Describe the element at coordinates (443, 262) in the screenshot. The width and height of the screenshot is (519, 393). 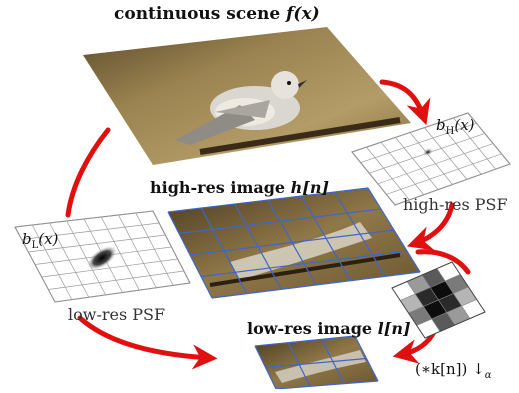
I see `arrow-highres-to-kernel` at that location.